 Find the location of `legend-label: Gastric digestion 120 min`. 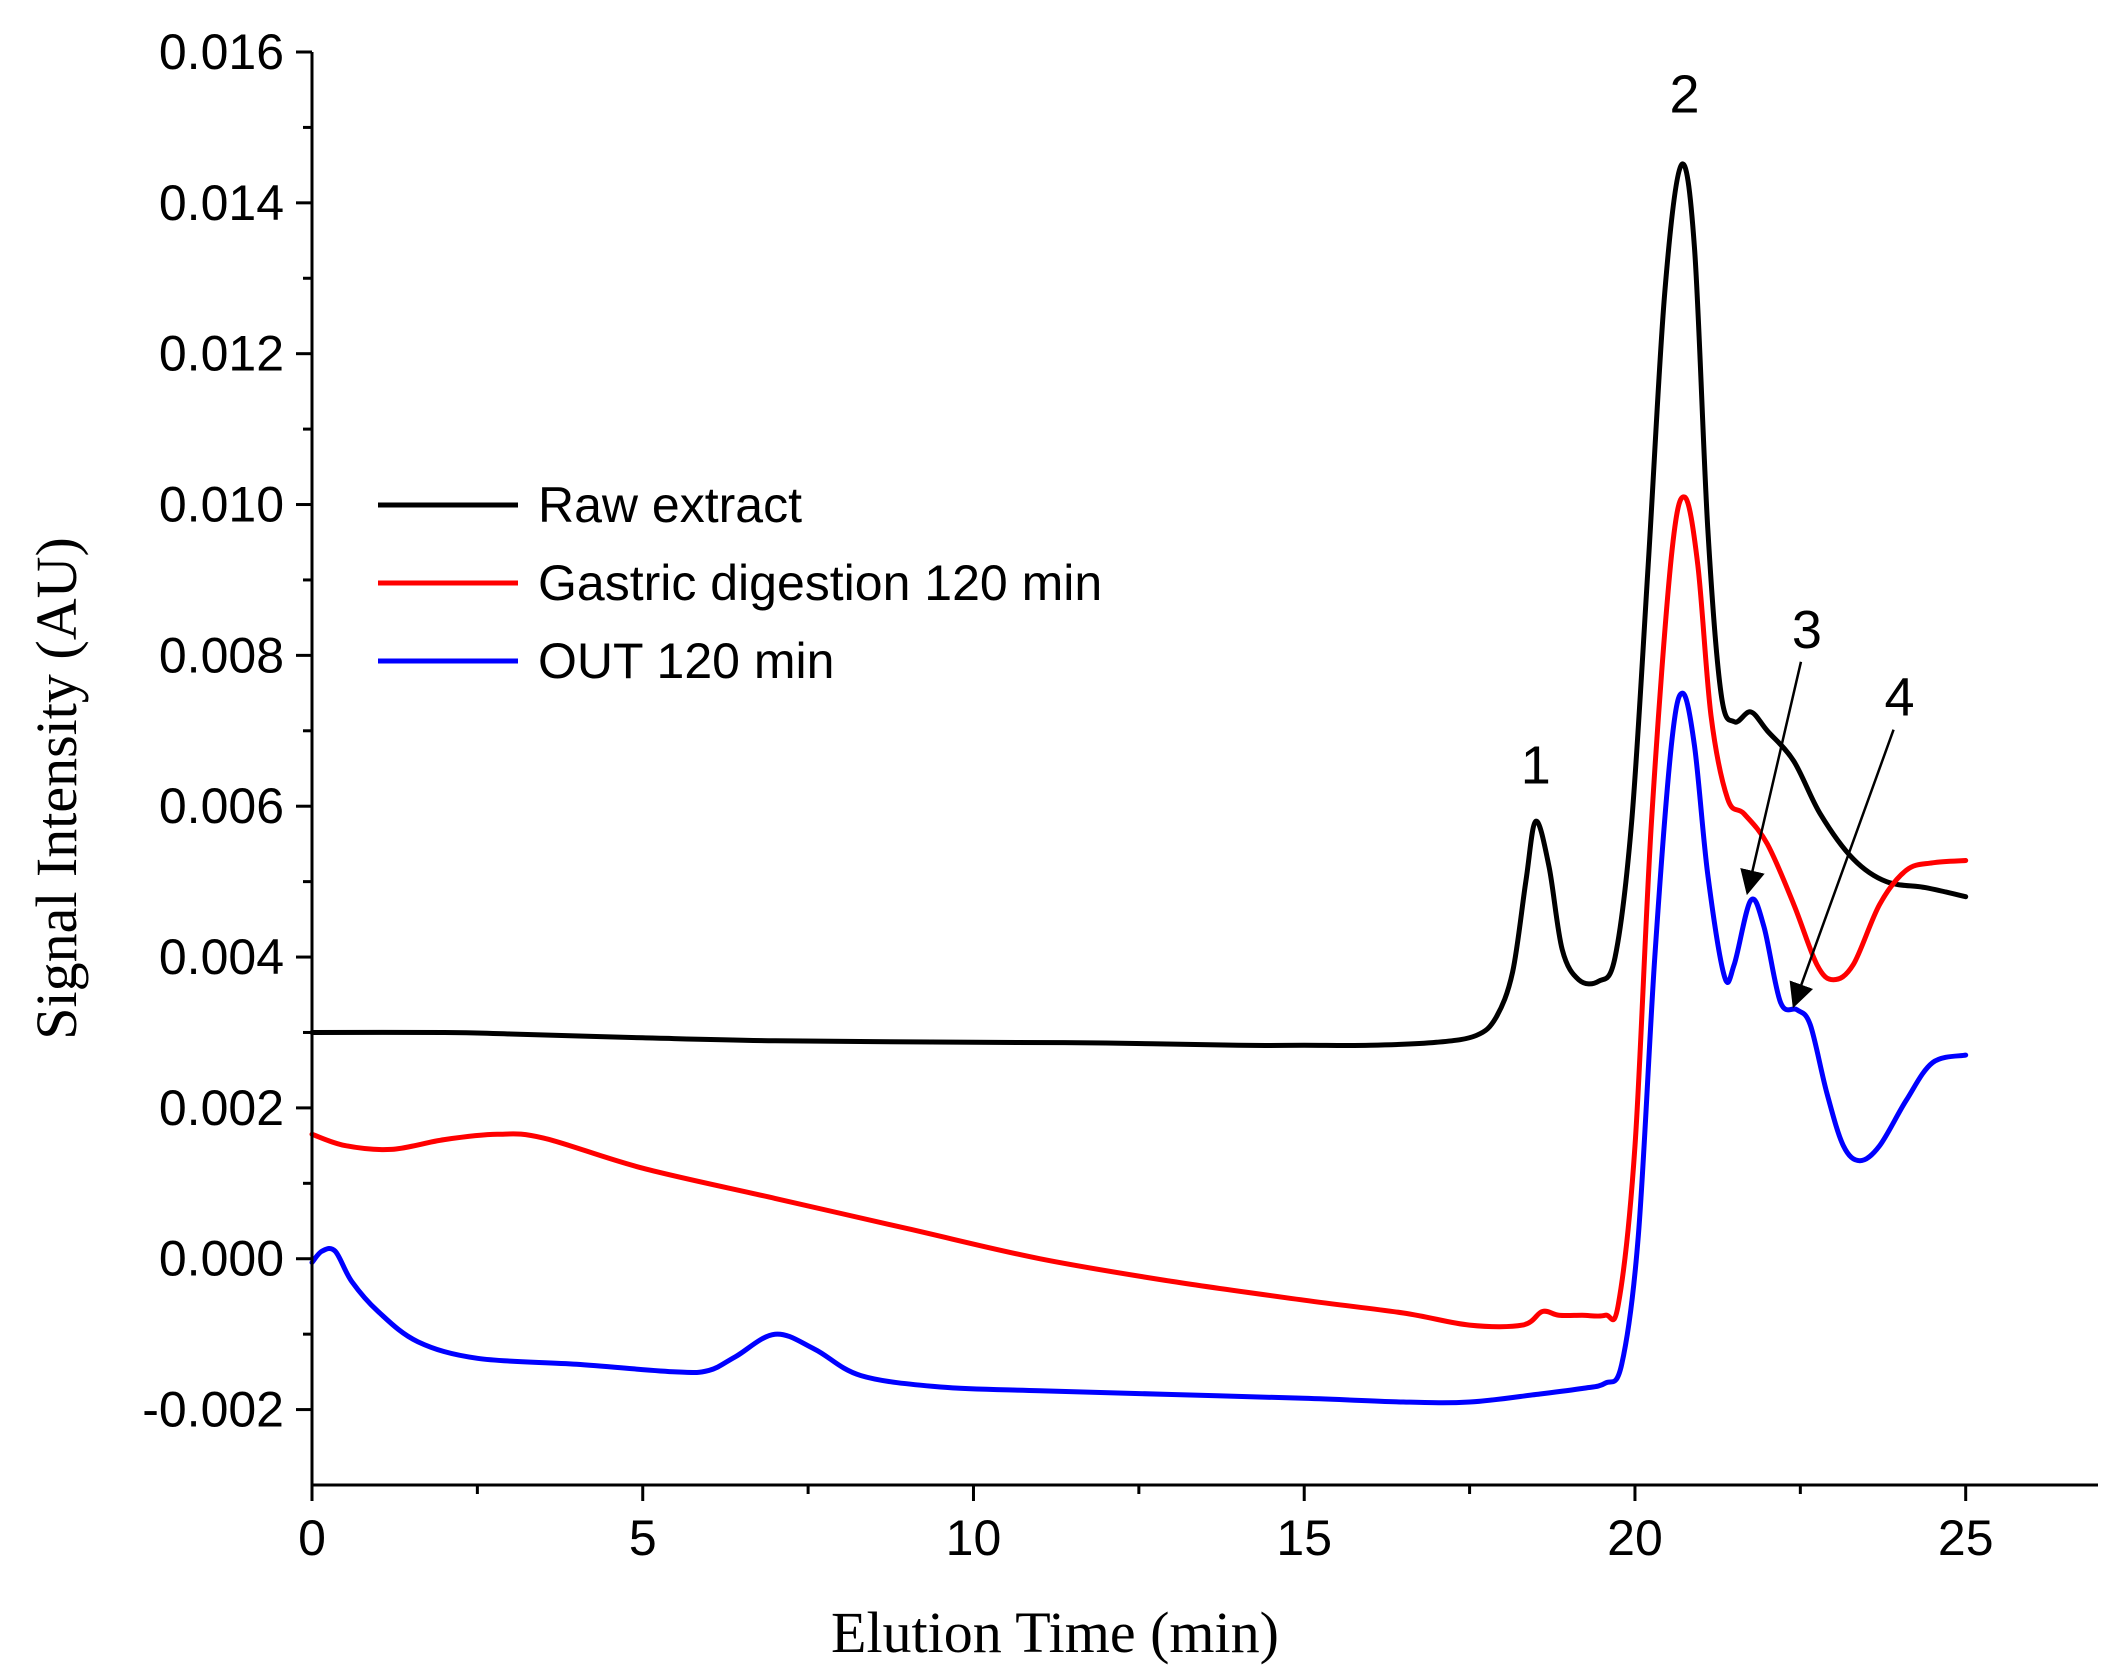

legend-label: Gastric digestion 120 min is located at coordinates (820, 583).